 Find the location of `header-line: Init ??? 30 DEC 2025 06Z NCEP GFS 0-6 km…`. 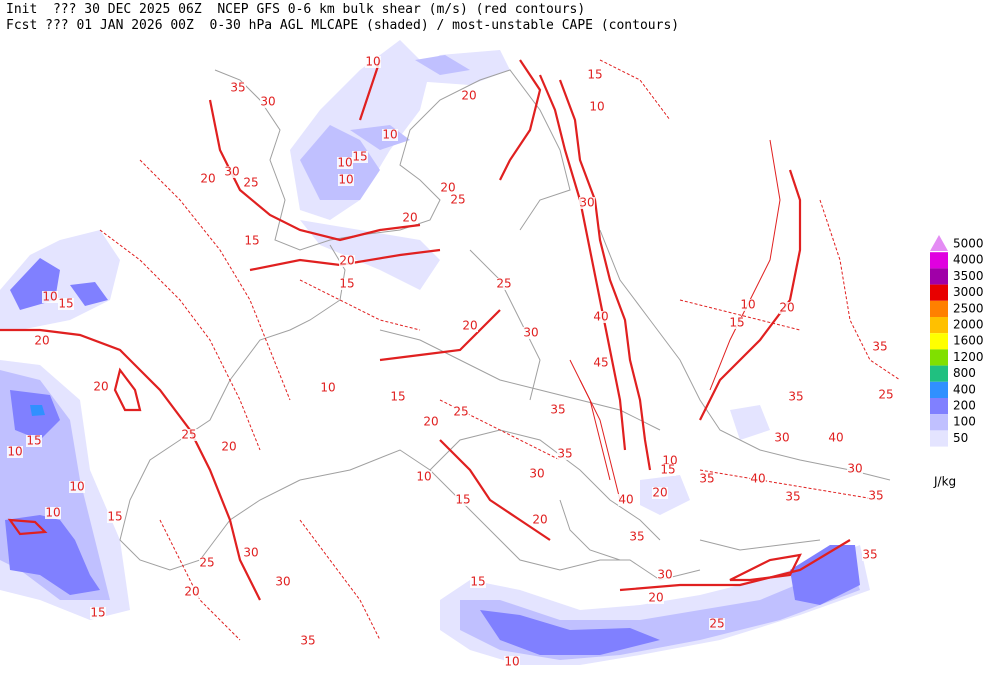

header-line: Init ??? 30 DEC 2025 06Z NCEP GFS 0-6 km… is located at coordinates (295, 9).